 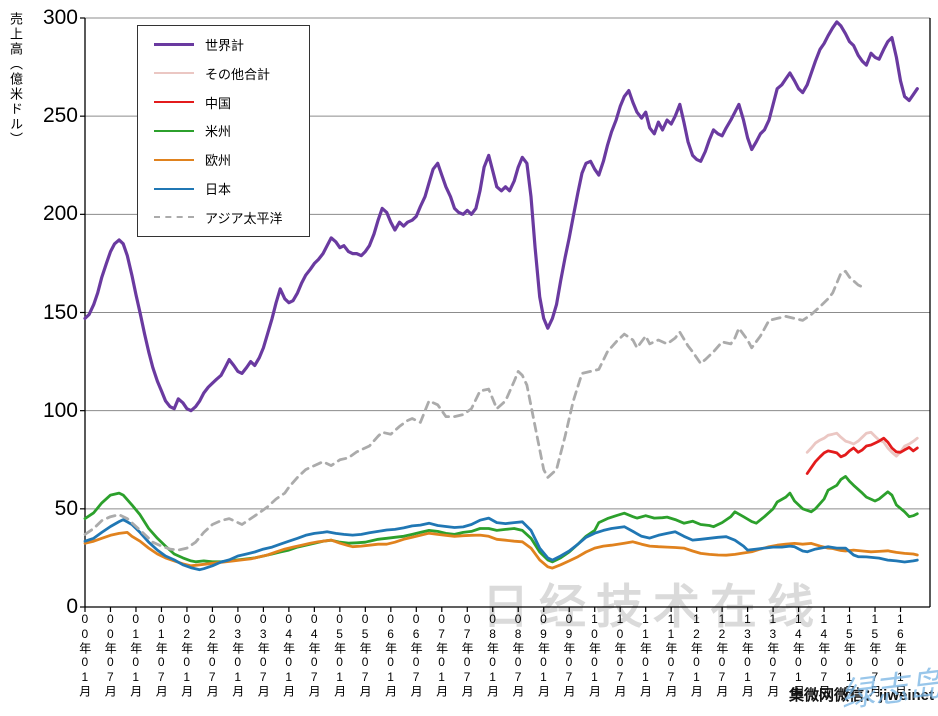 I want to click on x-tick-label: 10年07月, so click(x=619, y=655).